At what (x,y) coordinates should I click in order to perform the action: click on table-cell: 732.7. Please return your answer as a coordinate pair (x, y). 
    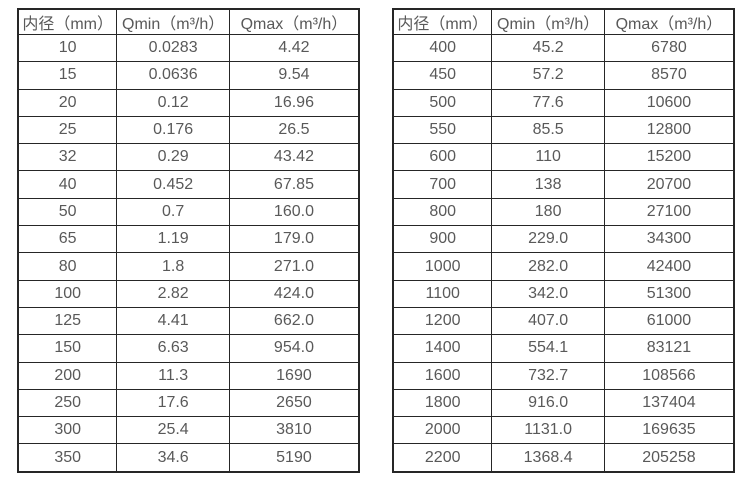
    Looking at the image, I should click on (548, 375).